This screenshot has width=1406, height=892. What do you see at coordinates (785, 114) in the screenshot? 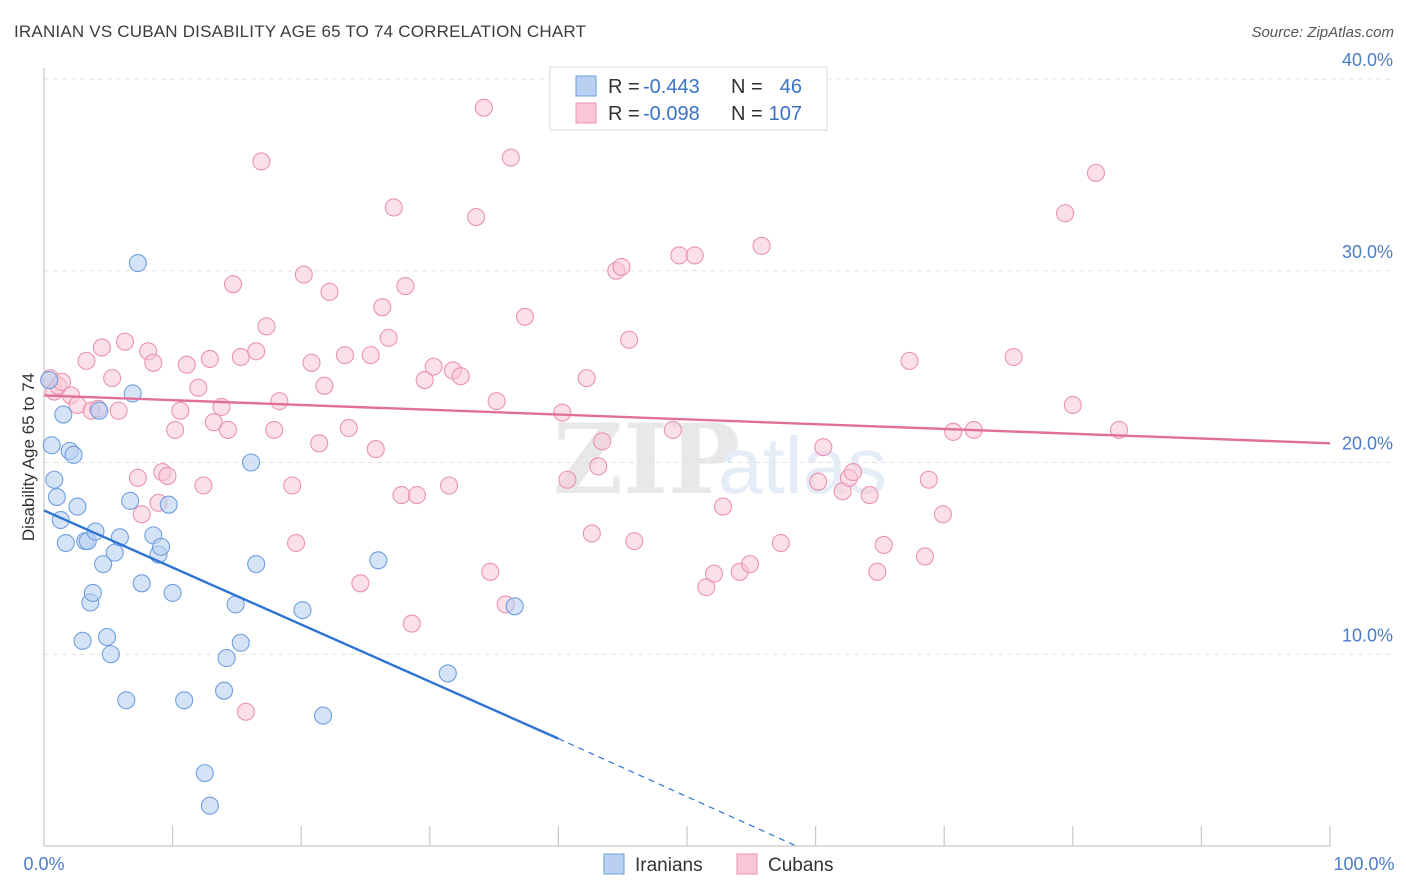
I see `legend-n-value-cubans: 107` at bounding box center [785, 114].